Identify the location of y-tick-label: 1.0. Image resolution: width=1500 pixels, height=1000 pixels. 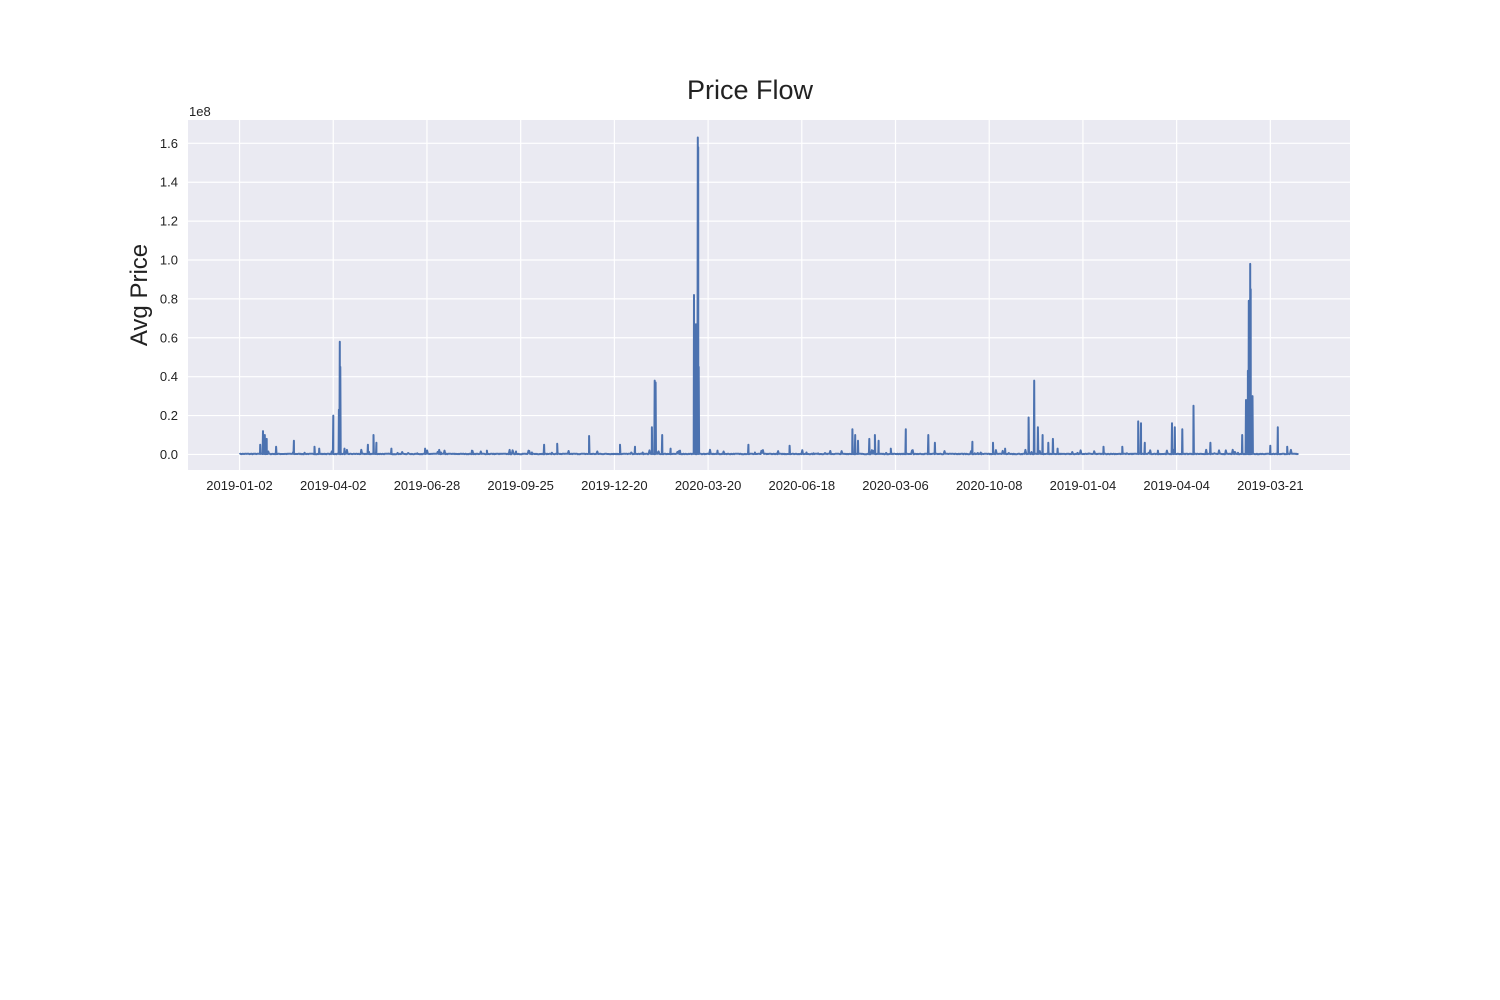
(169, 260).